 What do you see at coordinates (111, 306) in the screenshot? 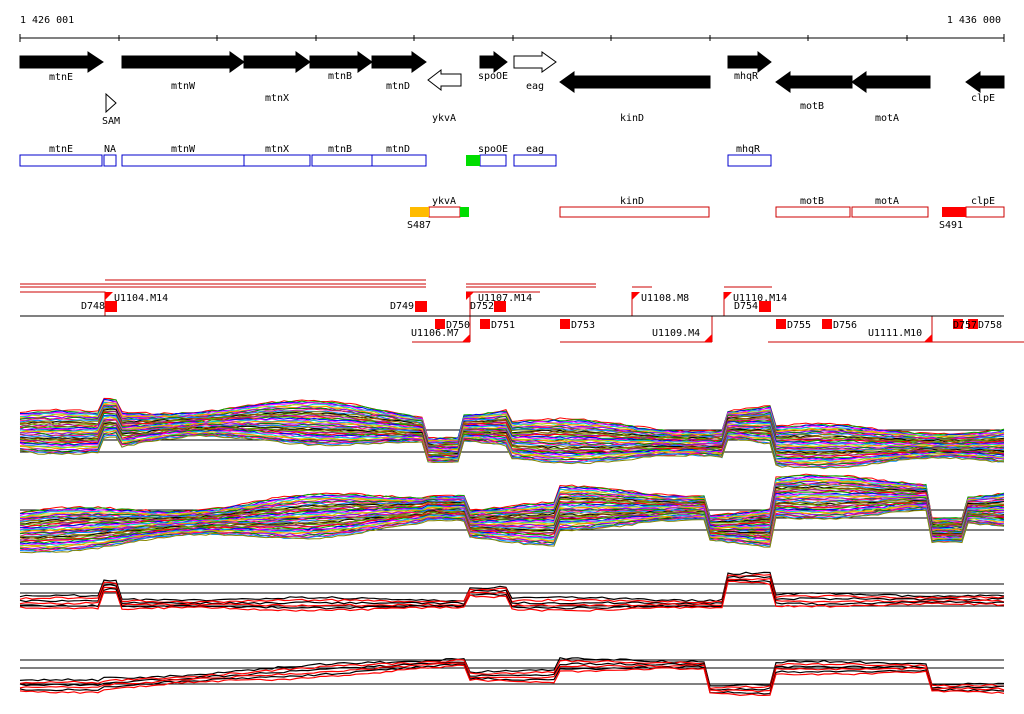
I see `marker-D748` at bounding box center [111, 306].